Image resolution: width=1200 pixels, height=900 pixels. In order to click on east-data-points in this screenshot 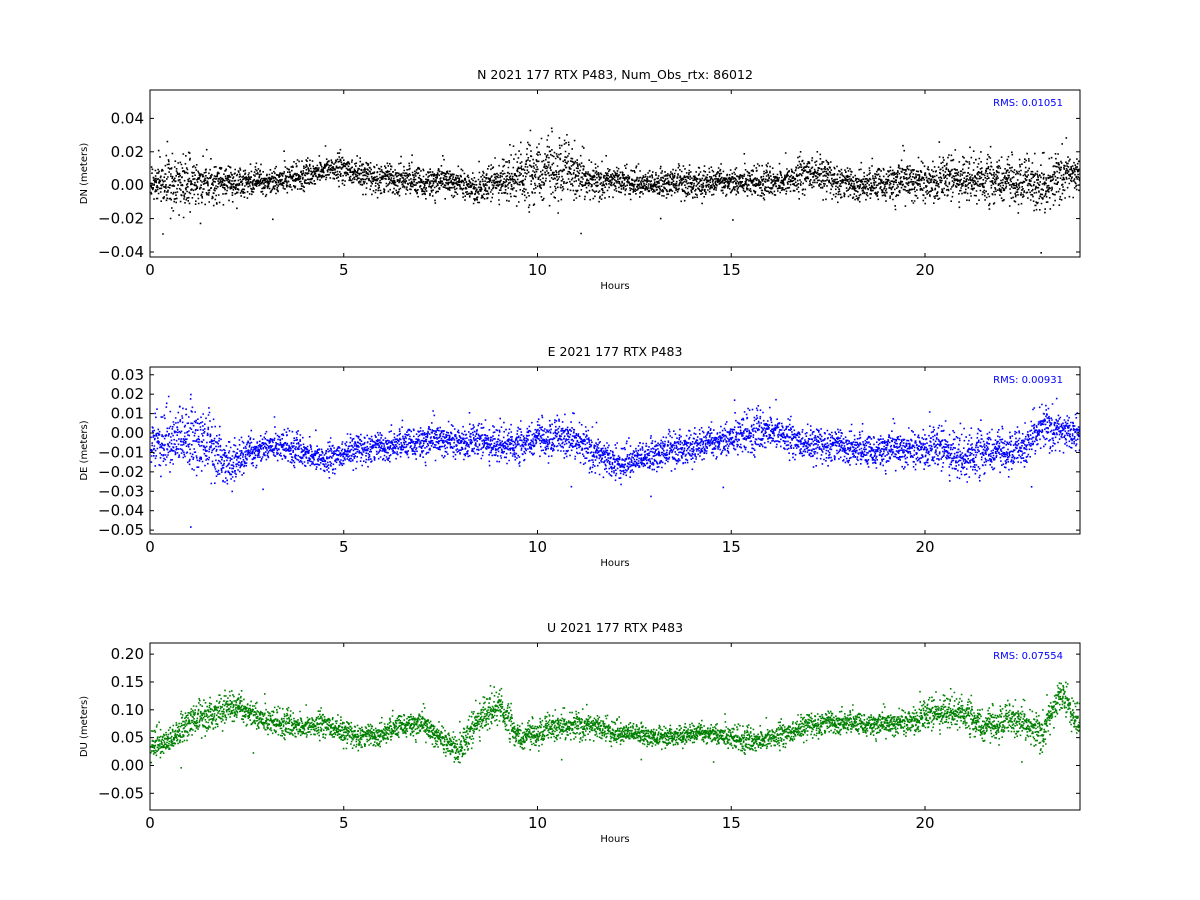, I will do `click(615, 460)`.